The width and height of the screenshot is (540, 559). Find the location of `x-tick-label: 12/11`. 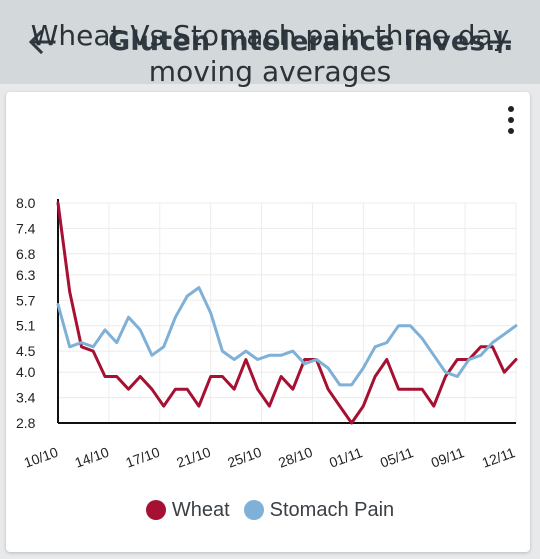

x-tick-label: 12/11 is located at coordinates (499, 457).